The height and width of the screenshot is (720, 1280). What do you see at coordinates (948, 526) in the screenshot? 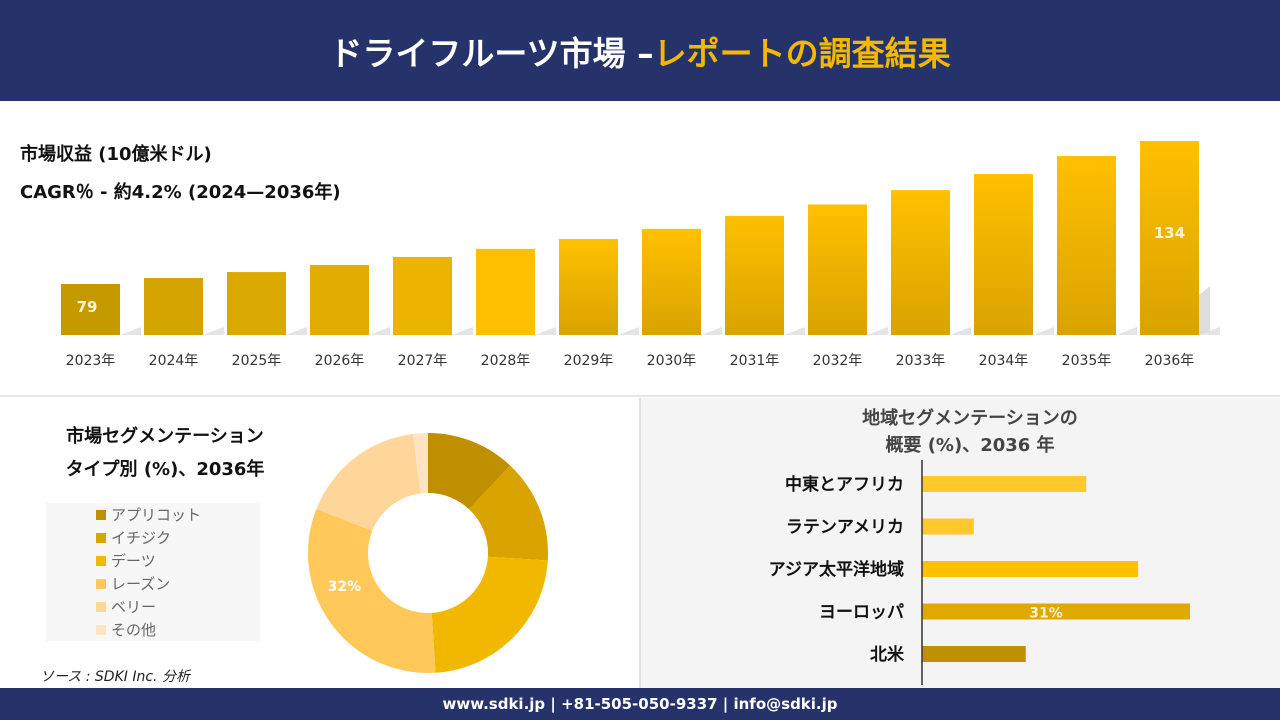
I see `region-bar-ラテンアメリカ` at bounding box center [948, 526].